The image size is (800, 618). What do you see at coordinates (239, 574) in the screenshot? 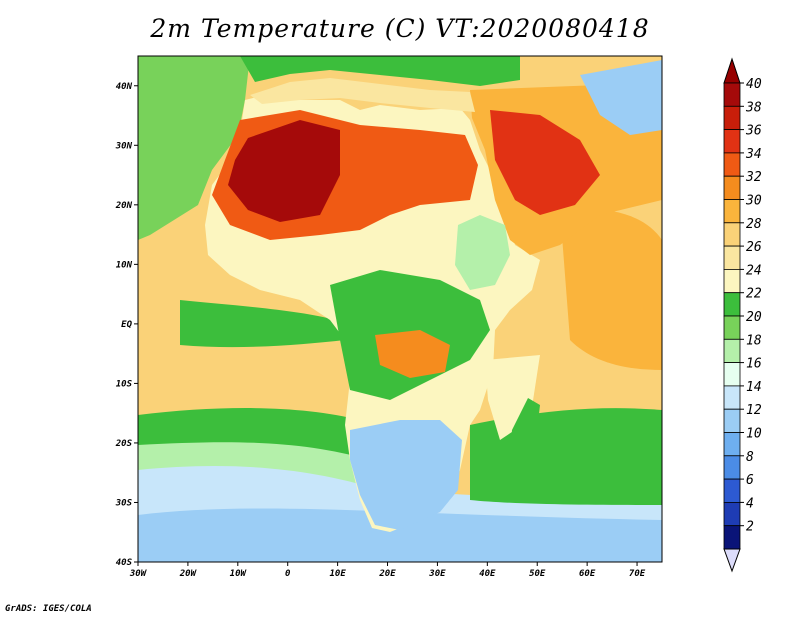
I see `lon-tick-label: 10W` at bounding box center [239, 574].